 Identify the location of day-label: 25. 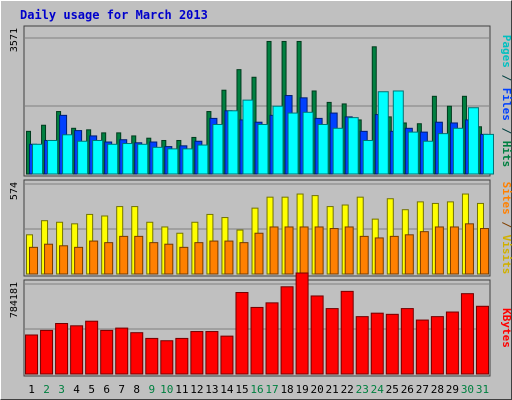
(392, 389).